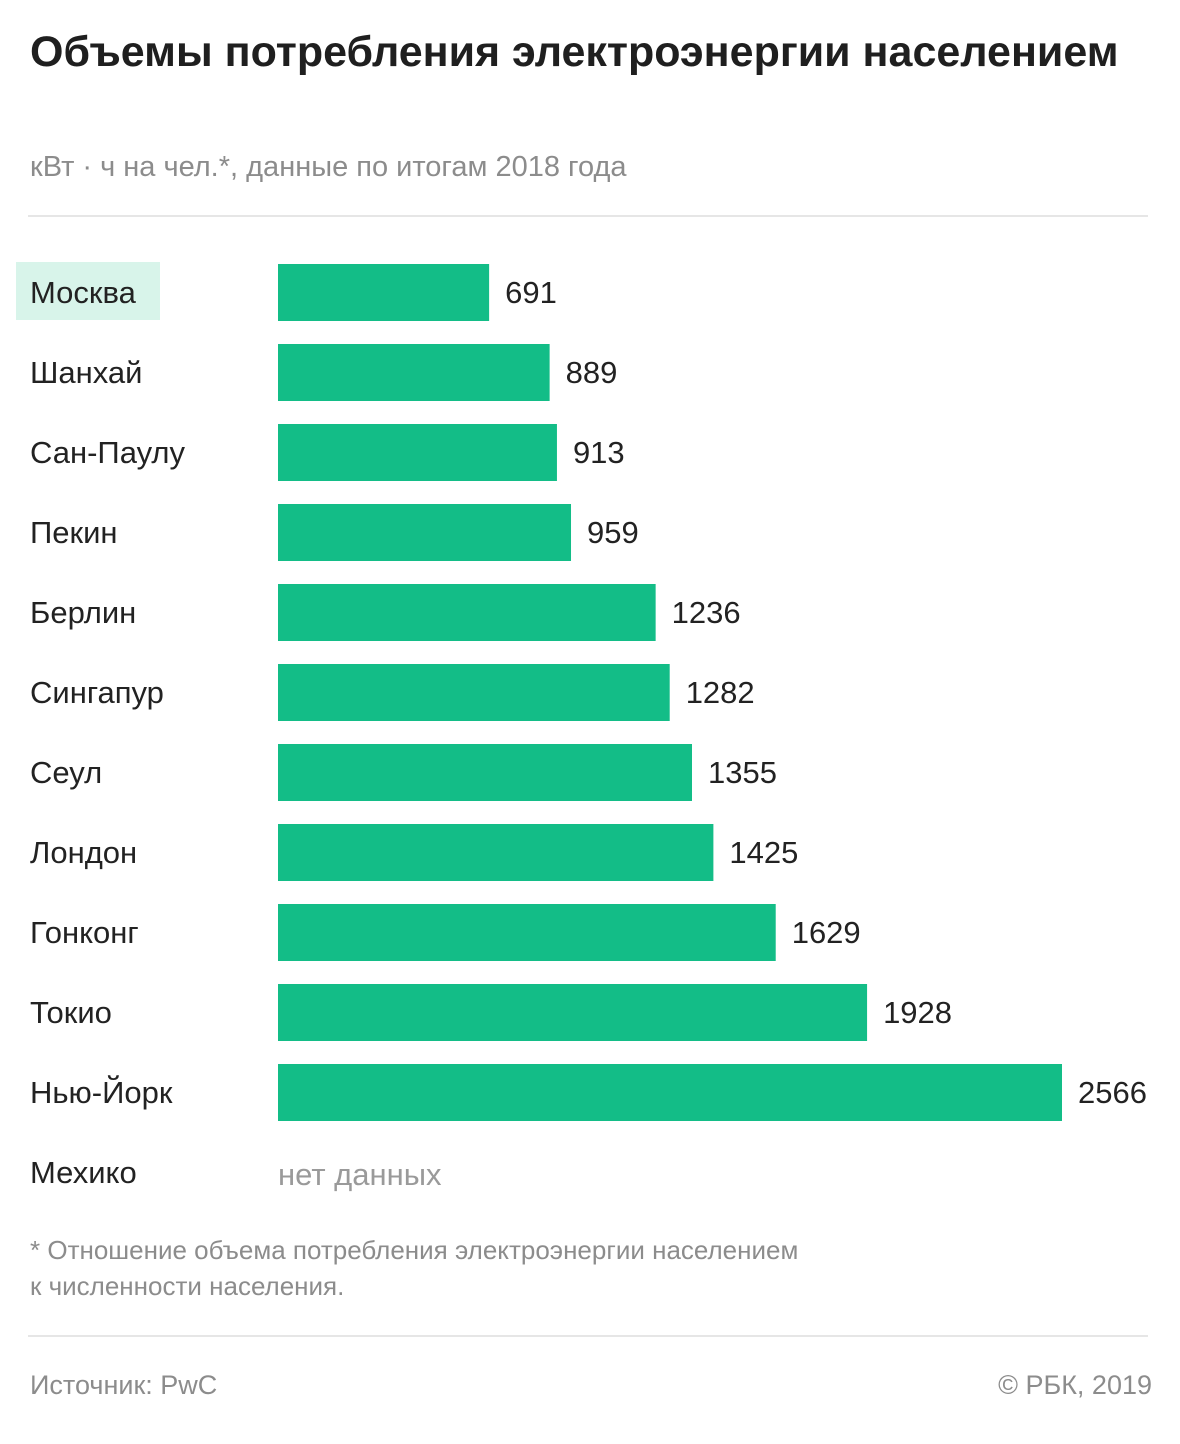 The height and width of the screenshot is (1444, 1180). I want to click on category-label: Сеул, so click(66, 772).